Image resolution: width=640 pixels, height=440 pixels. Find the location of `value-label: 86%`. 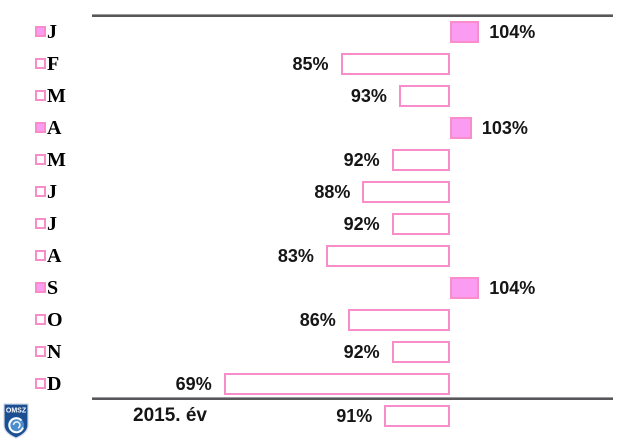

value-label: 86% is located at coordinates (317, 320).